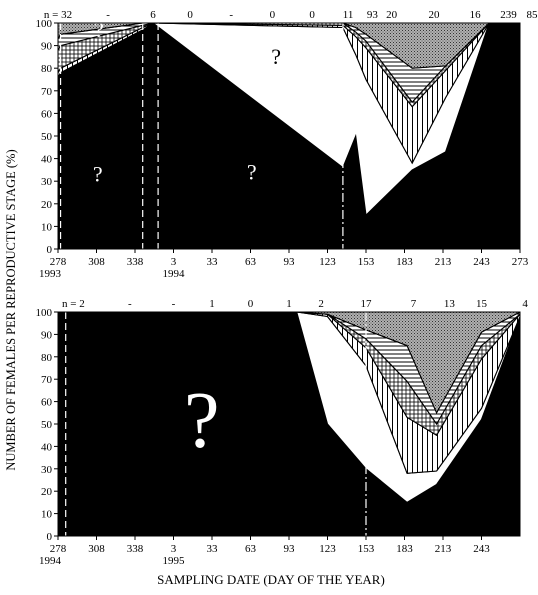  I want to click on y-tick-label: 100, so click(44, 313).